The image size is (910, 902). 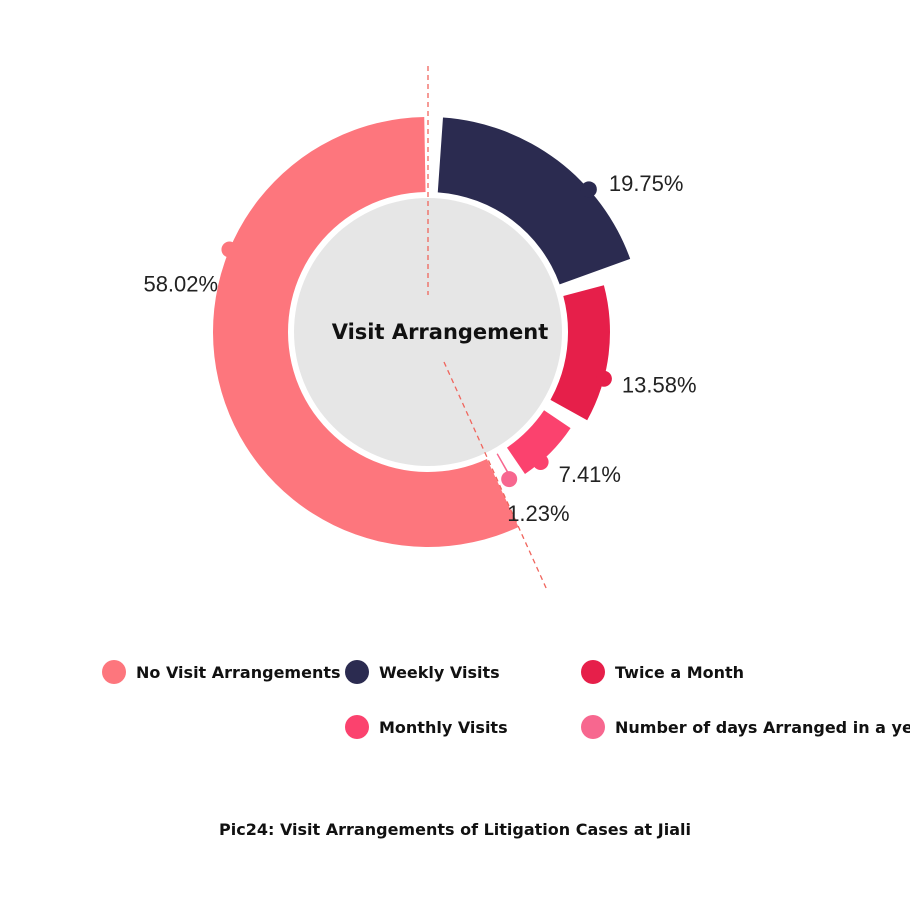 What do you see at coordinates (180, 283) in the screenshot?
I see `percentage-label: 58.02%` at bounding box center [180, 283].